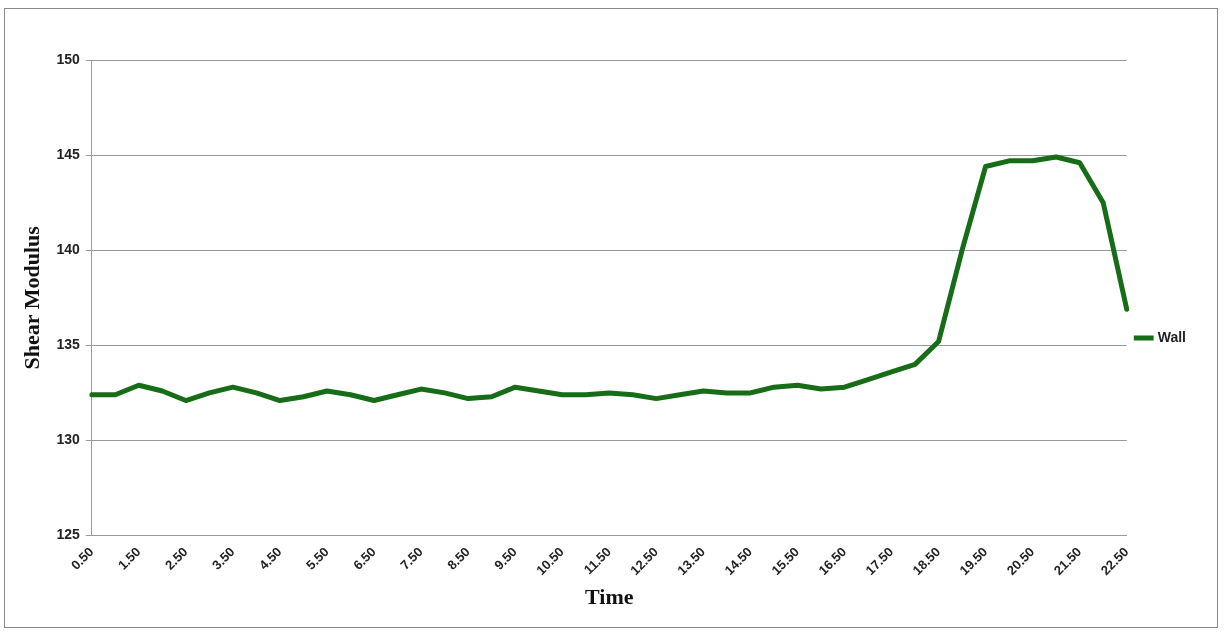  I want to click on x-tick-label: 3.50, so click(223, 558).